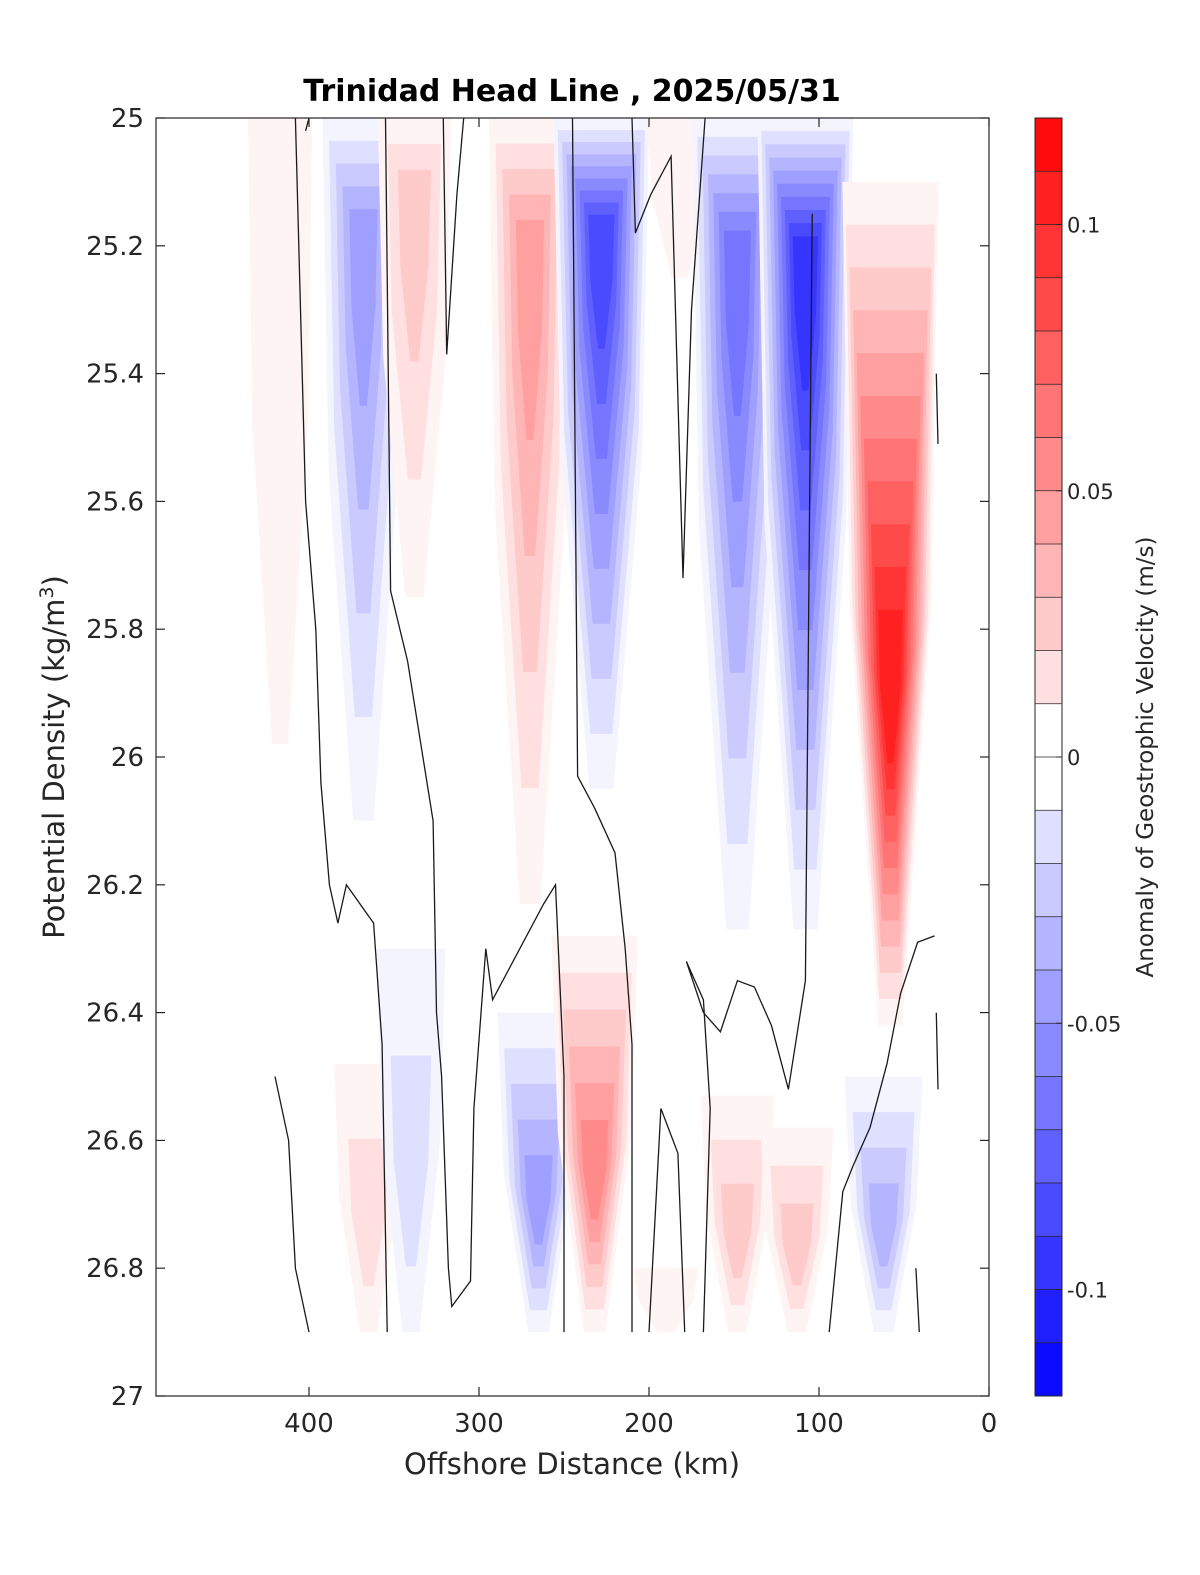  Describe the element at coordinates (479, 1424) in the screenshot. I see `x-tick-label: 300` at that location.